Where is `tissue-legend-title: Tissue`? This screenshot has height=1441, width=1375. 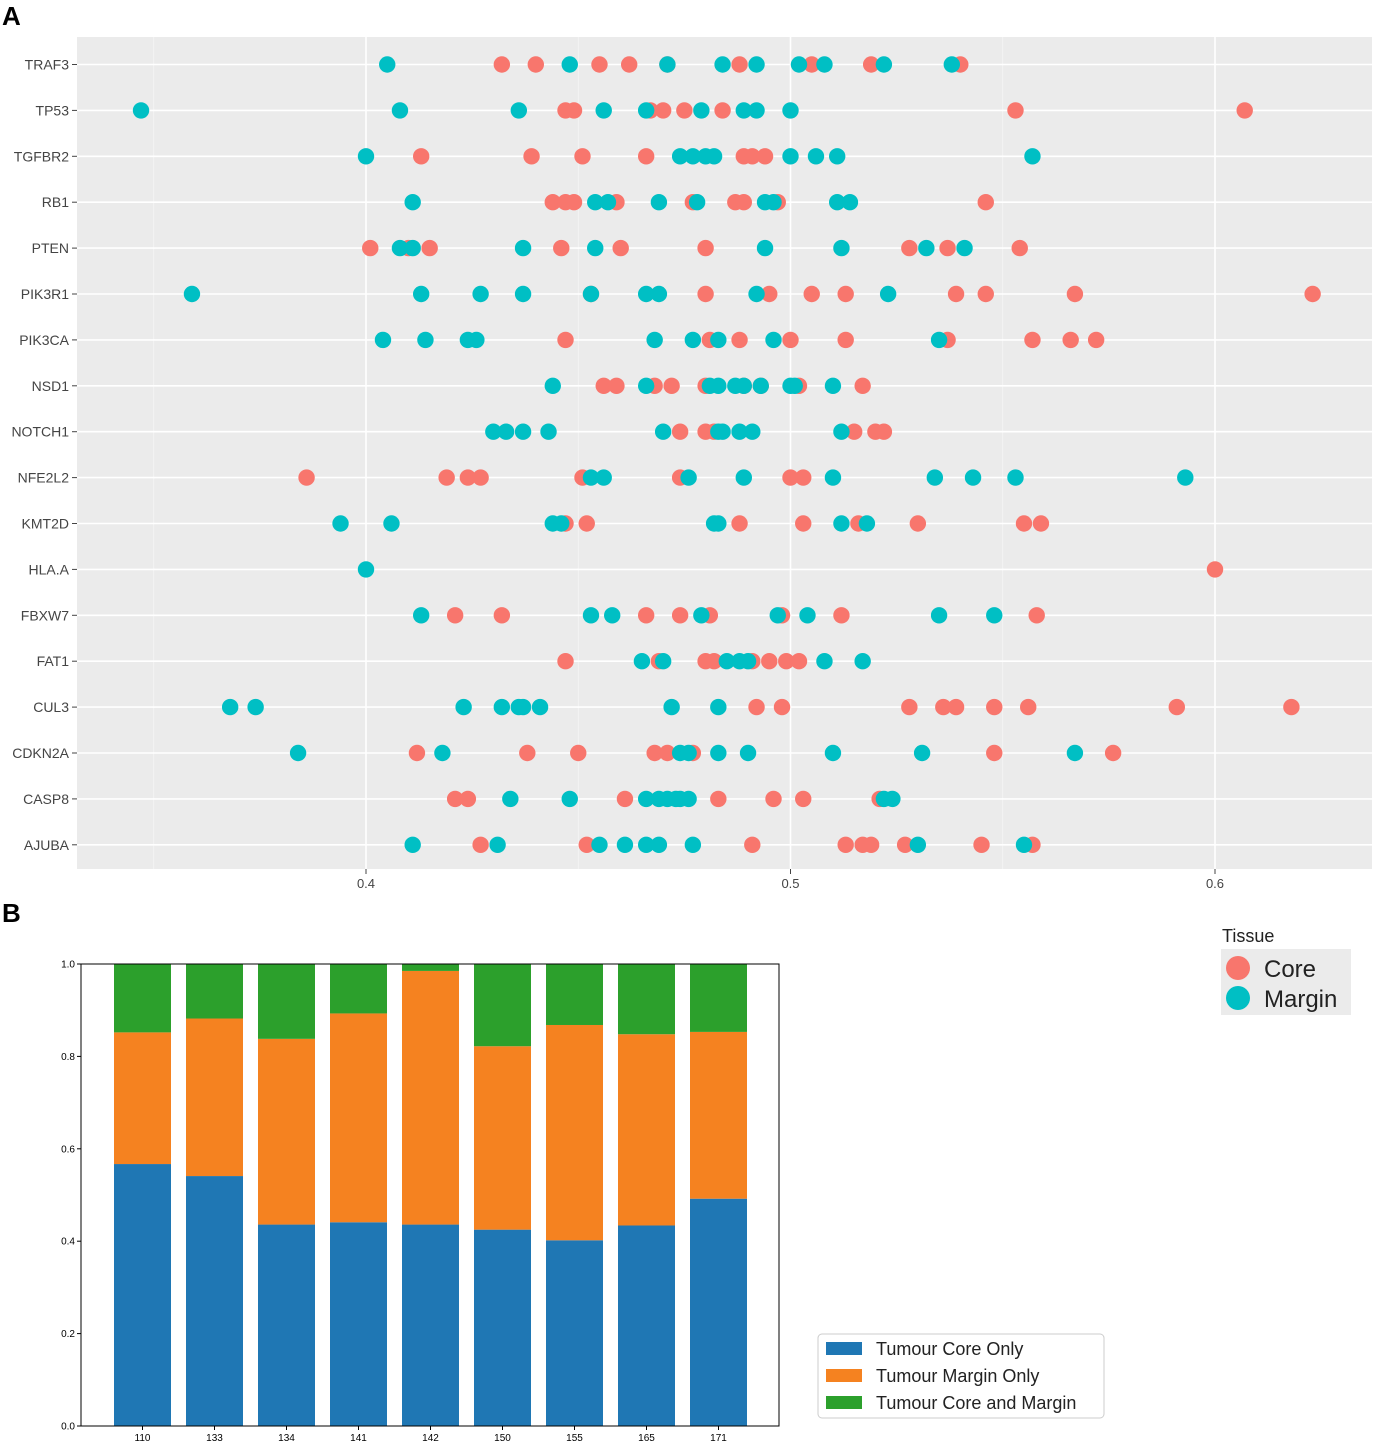
tissue-legend-title: Tissue is located at coordinates (1248, 936).